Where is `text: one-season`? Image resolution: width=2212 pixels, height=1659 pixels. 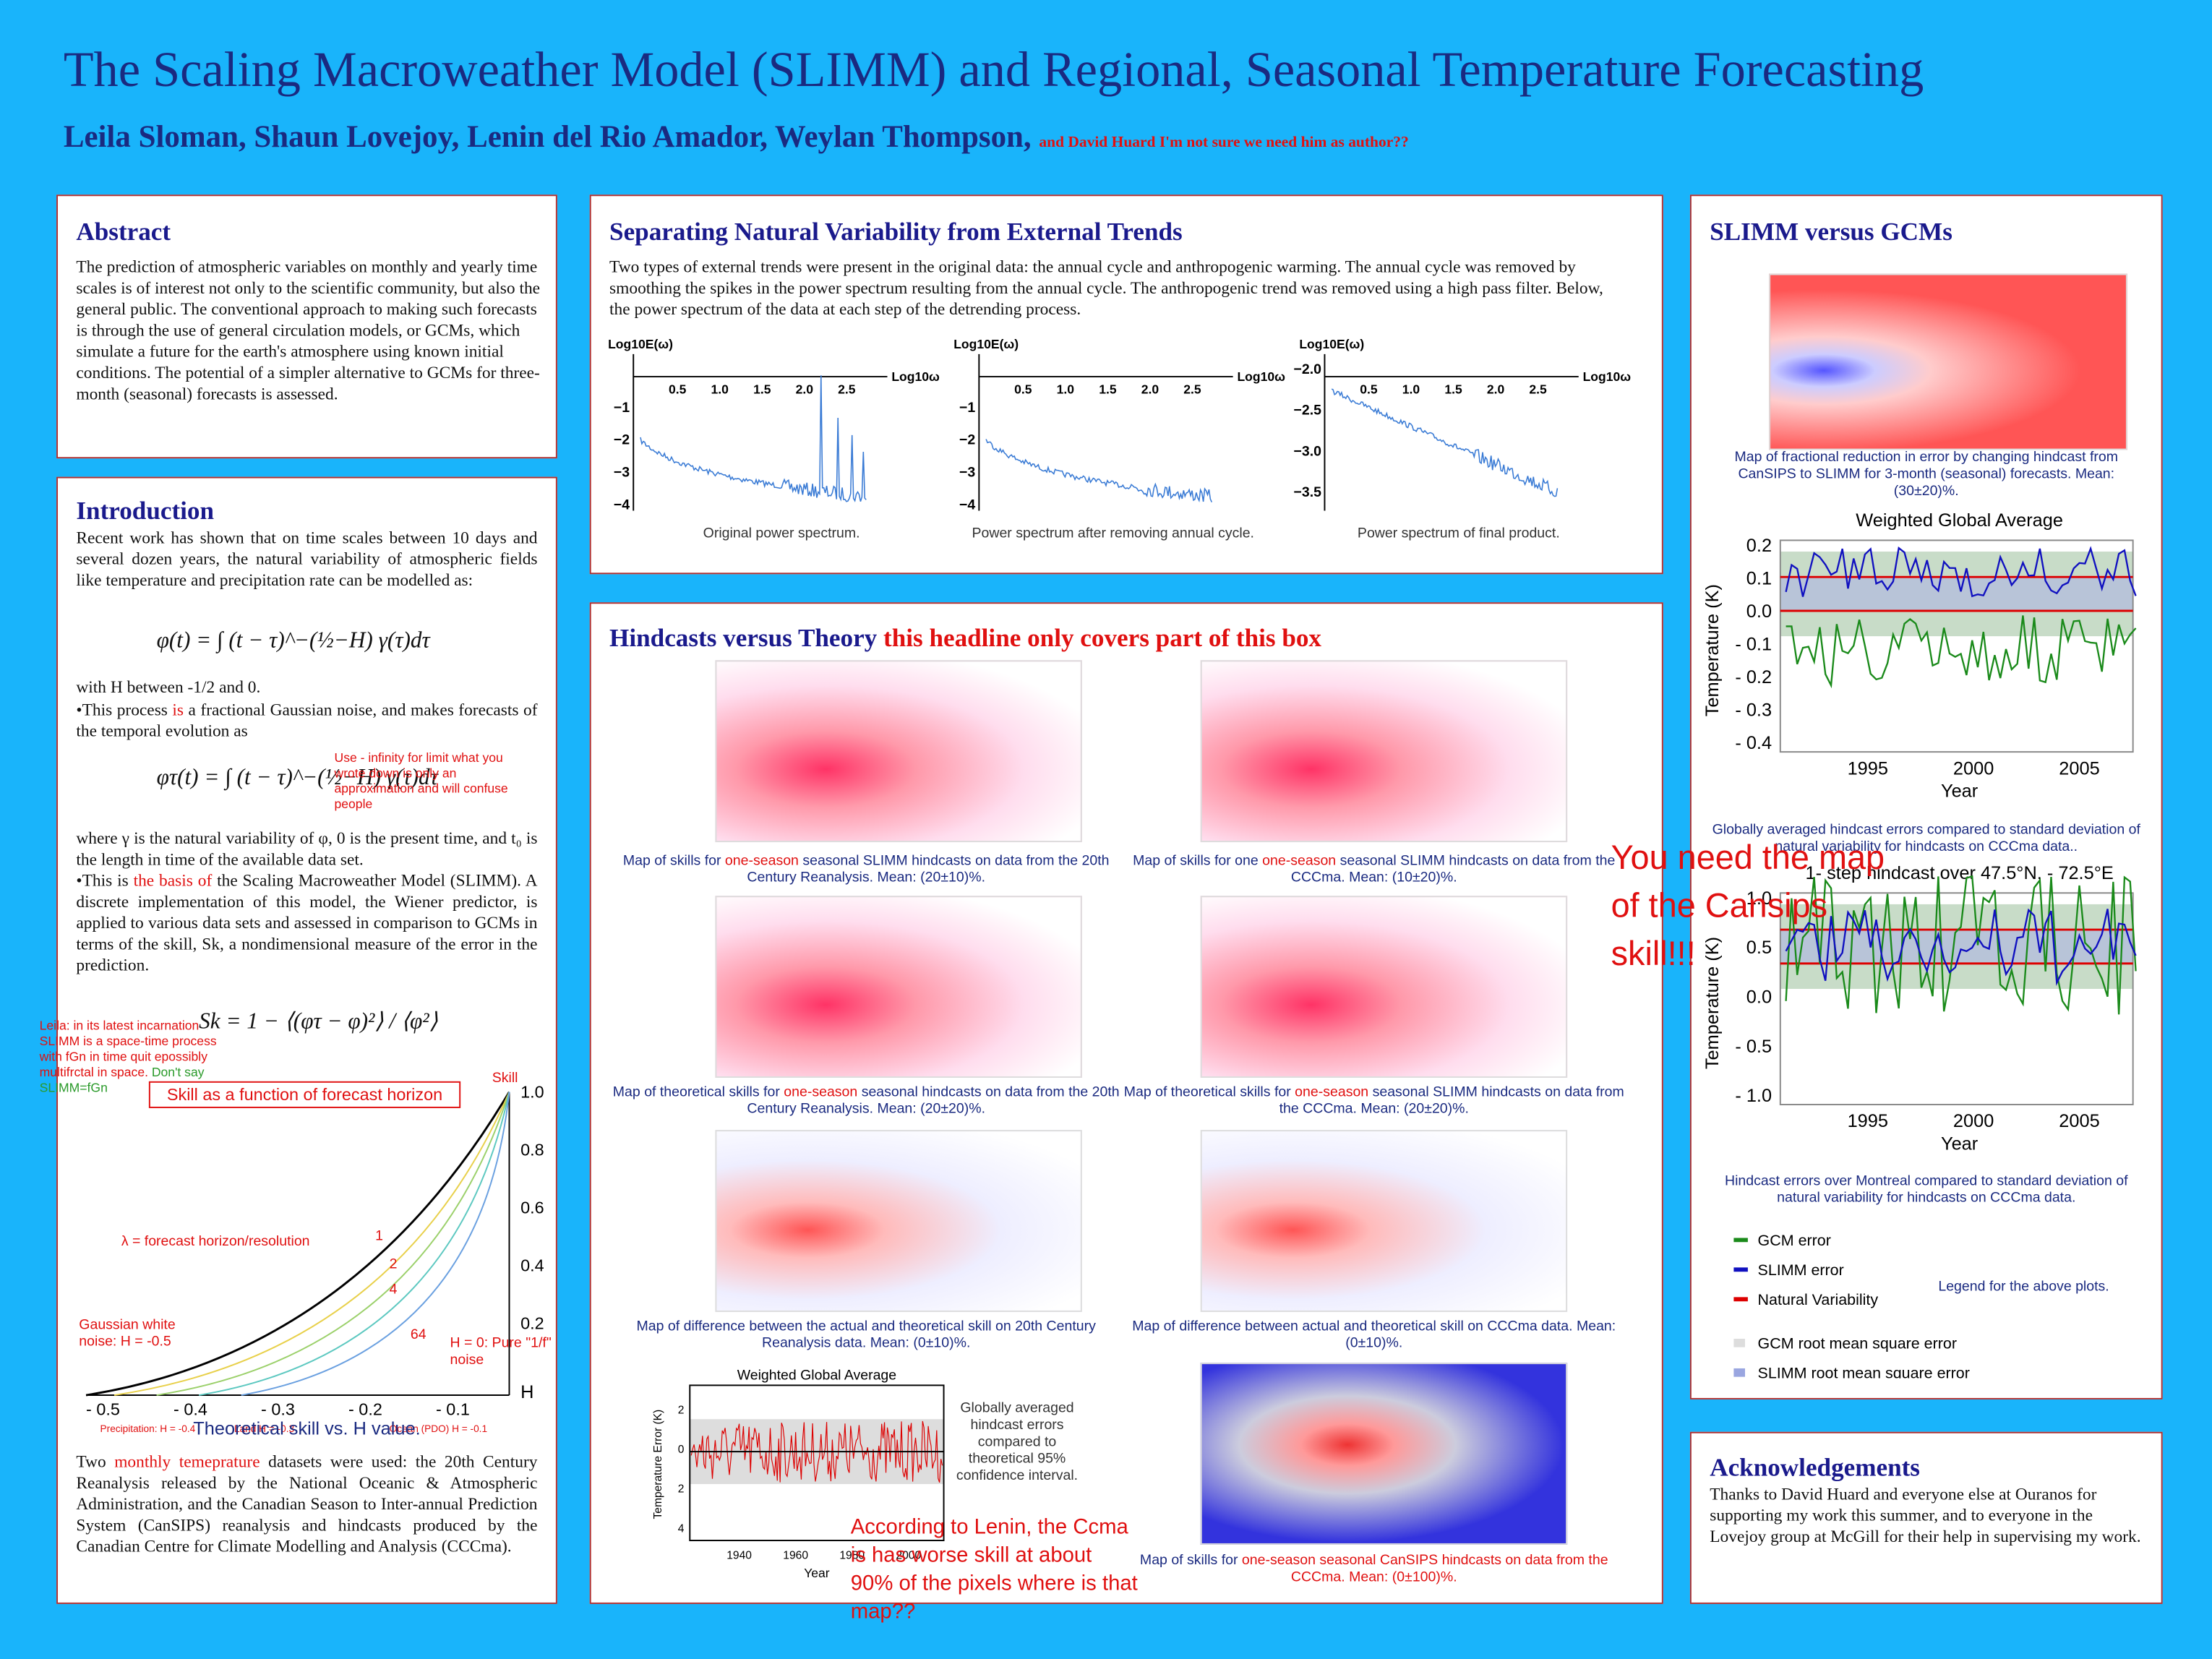 text: one-season is located at coordinates (1299, 862).